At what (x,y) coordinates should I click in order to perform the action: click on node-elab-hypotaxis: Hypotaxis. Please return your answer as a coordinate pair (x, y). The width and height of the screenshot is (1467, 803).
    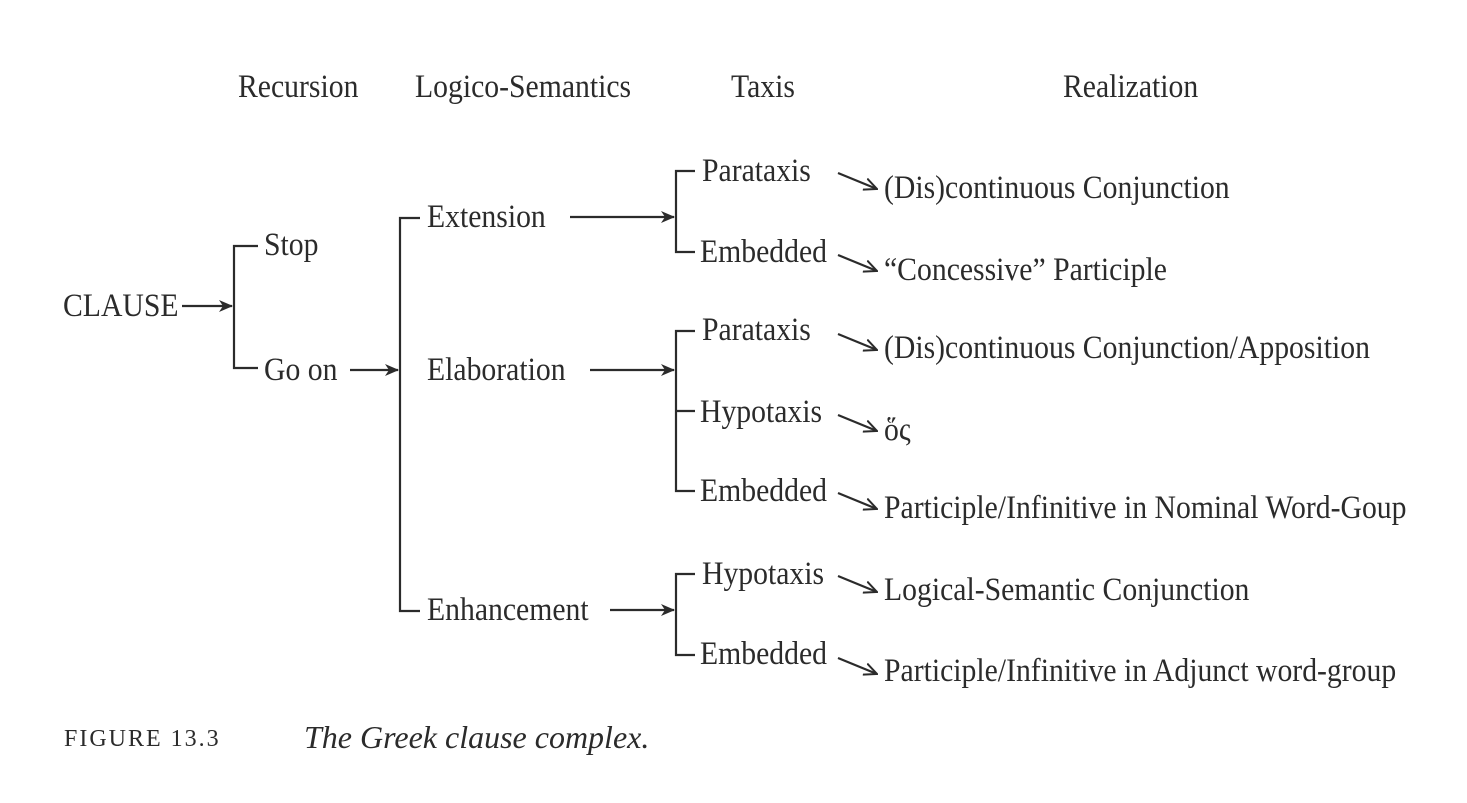
    Looking at the image, I should click on (761, 412).